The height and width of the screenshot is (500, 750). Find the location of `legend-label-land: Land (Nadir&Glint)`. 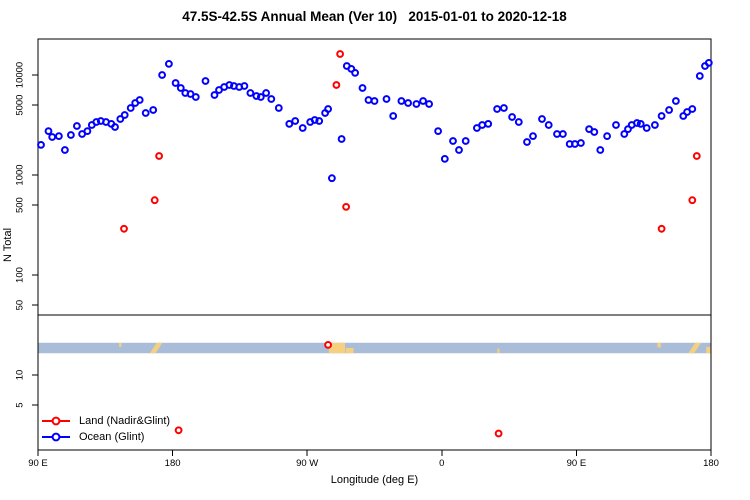

legend-label-land: Land (Nadir&Glint) is located at coordinates (125, 421).